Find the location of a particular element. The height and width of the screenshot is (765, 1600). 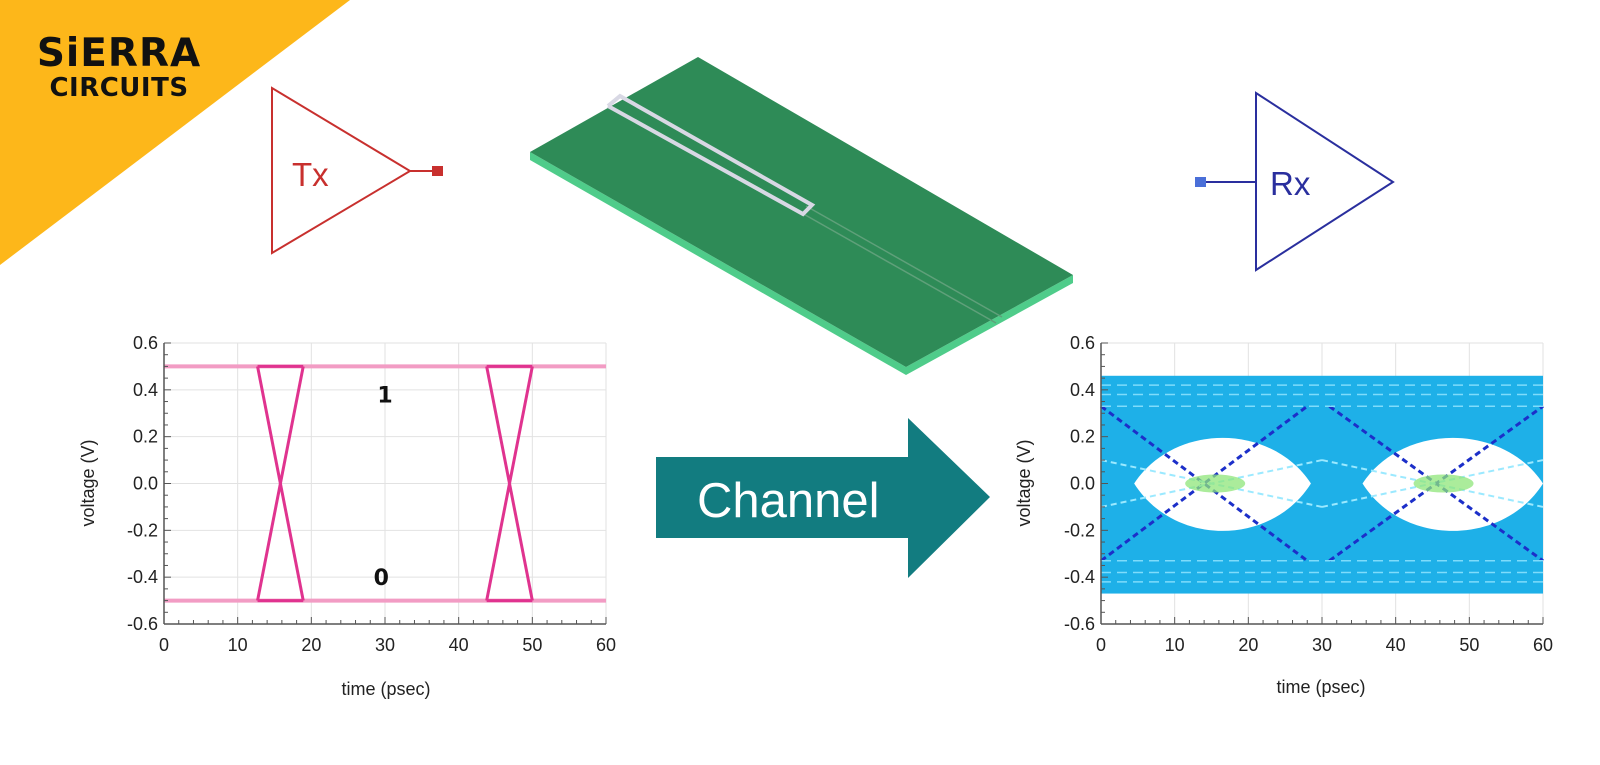

bit-annotation: 1 is located at coordinates (384, 396).